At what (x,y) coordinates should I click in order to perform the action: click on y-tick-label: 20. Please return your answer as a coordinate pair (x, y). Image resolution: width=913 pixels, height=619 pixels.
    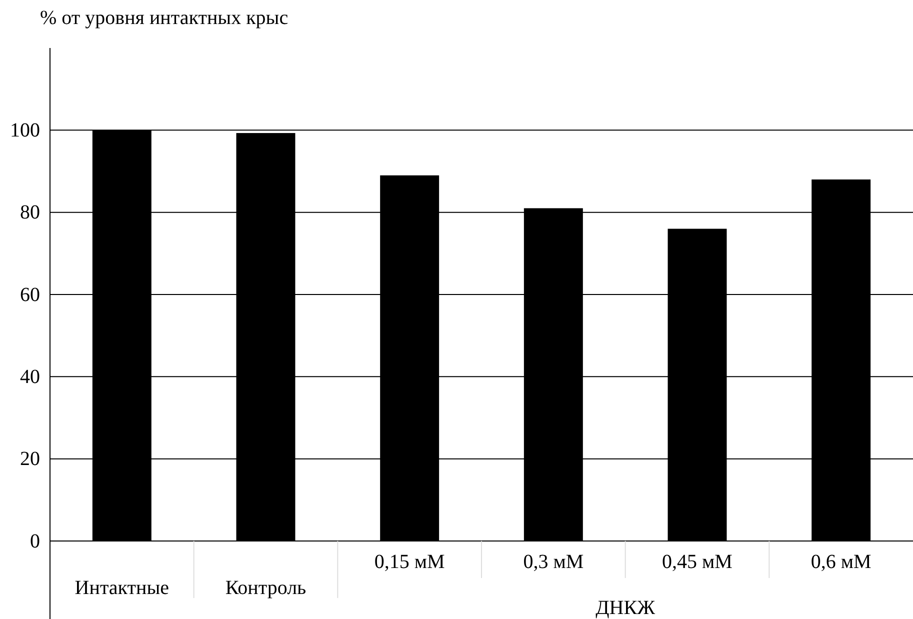
    Looking at the image, I should click on (30, 459).